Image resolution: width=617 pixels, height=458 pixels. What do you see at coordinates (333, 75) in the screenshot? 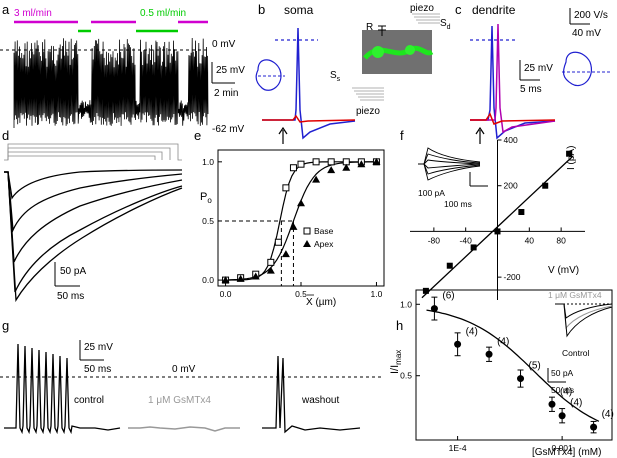
I see `inset-ss-main: S` at bounding box center [333, 75].